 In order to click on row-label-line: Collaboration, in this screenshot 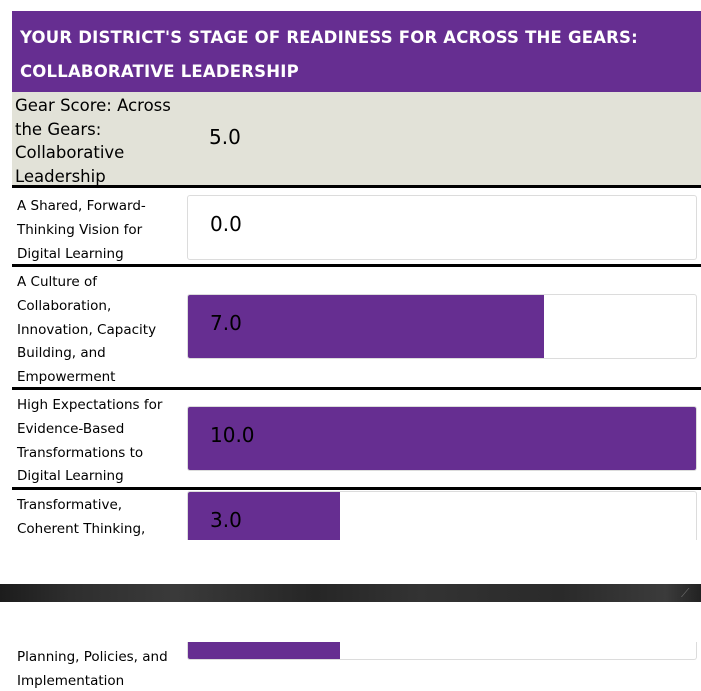, I will do `click(64, 305)`.